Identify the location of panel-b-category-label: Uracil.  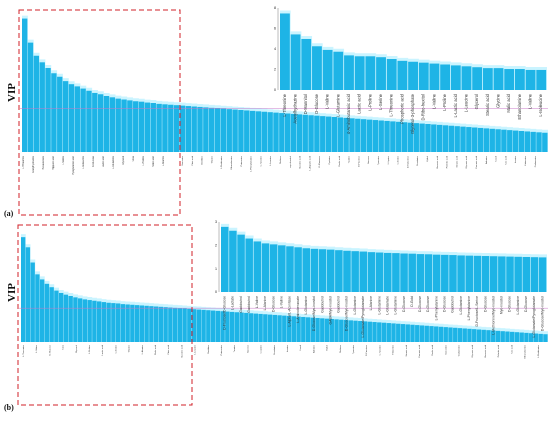
(300, 347).